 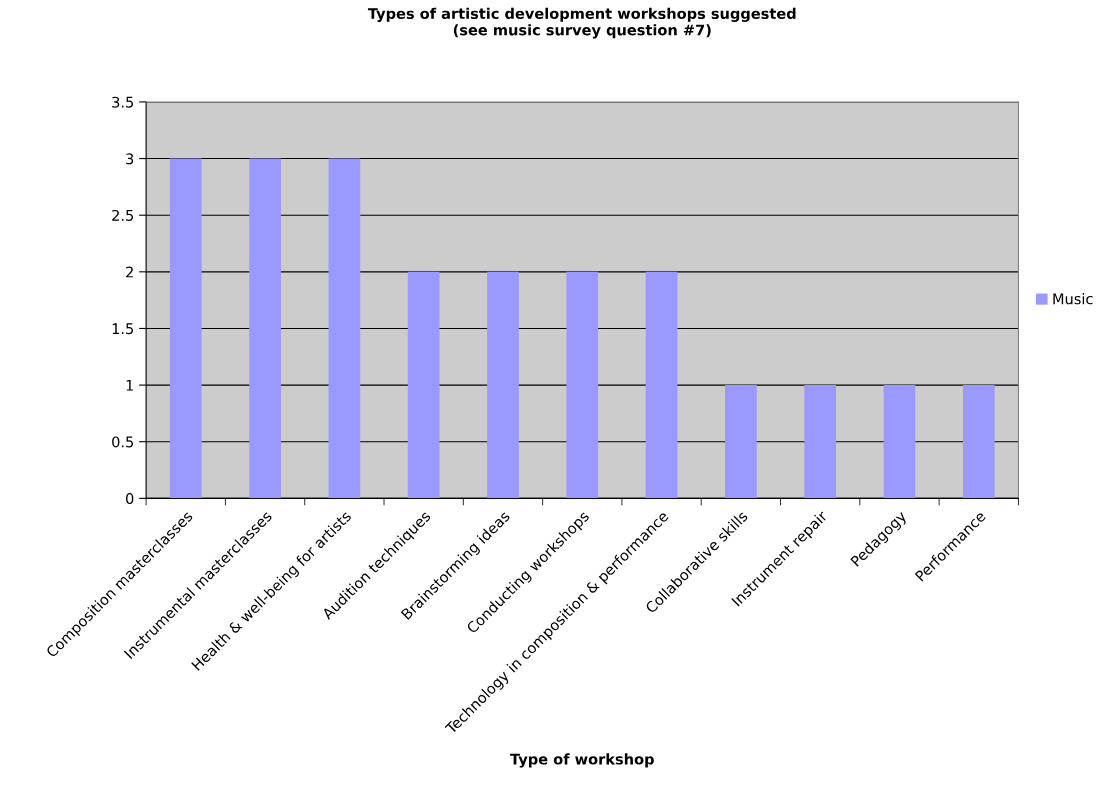 What do you see at coordinates (130, 499) in the screenshot?
I see `y-tick-label: 0` at bounding box center [130, 499].